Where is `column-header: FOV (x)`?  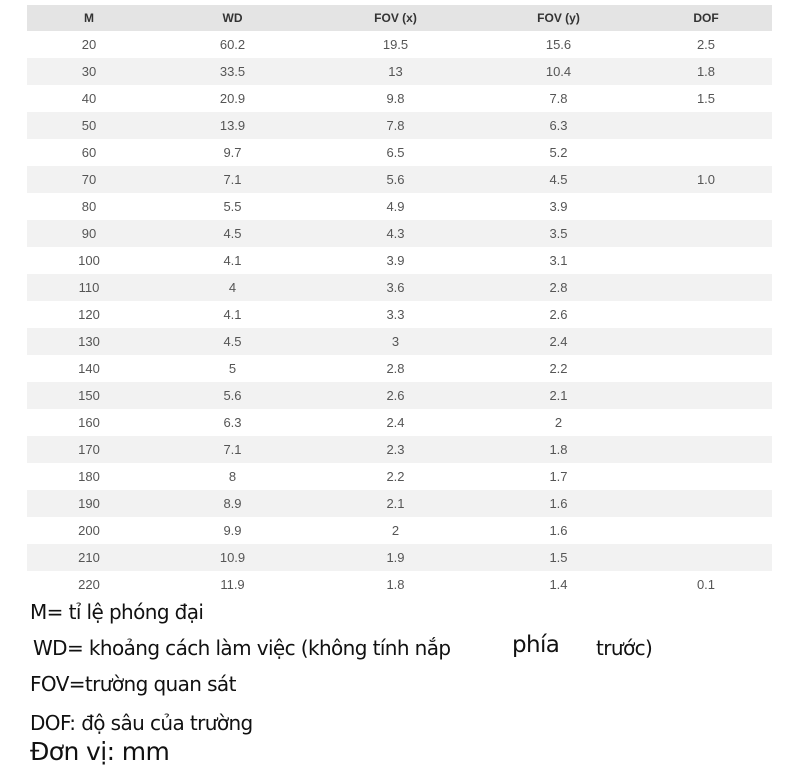
column-header: FOV (x) is located at coordinates (395, 18).